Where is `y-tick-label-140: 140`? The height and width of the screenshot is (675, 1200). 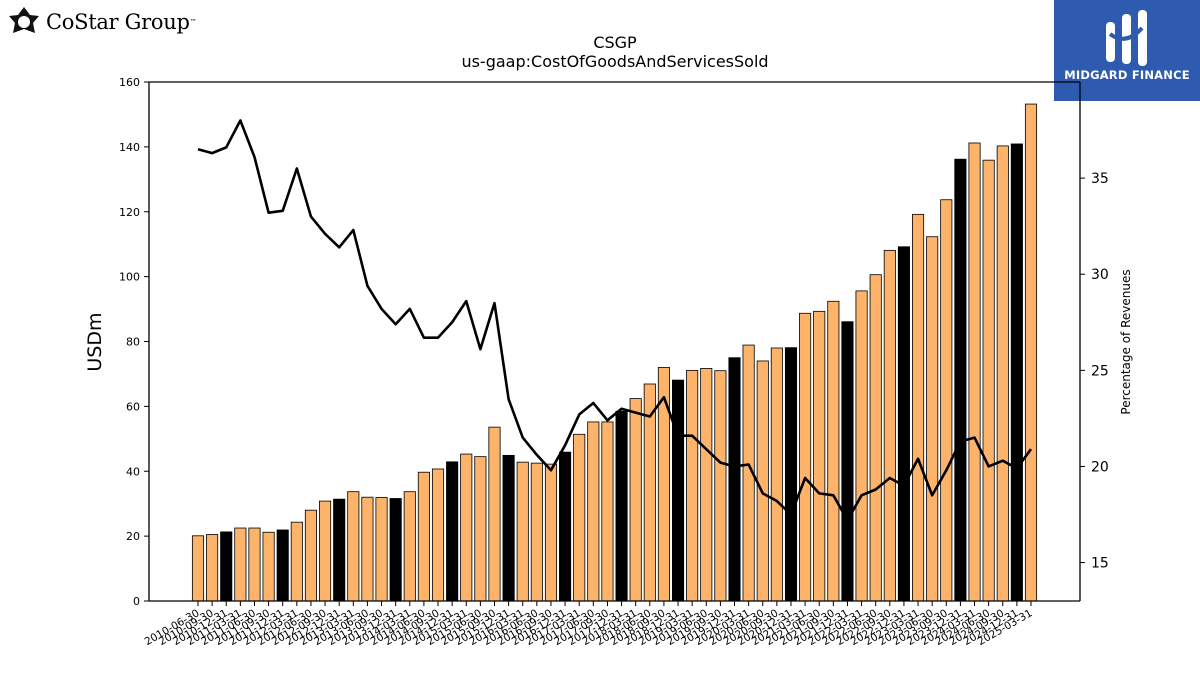
y-tick-label-140: 140 is located at coordinates (129, 147).